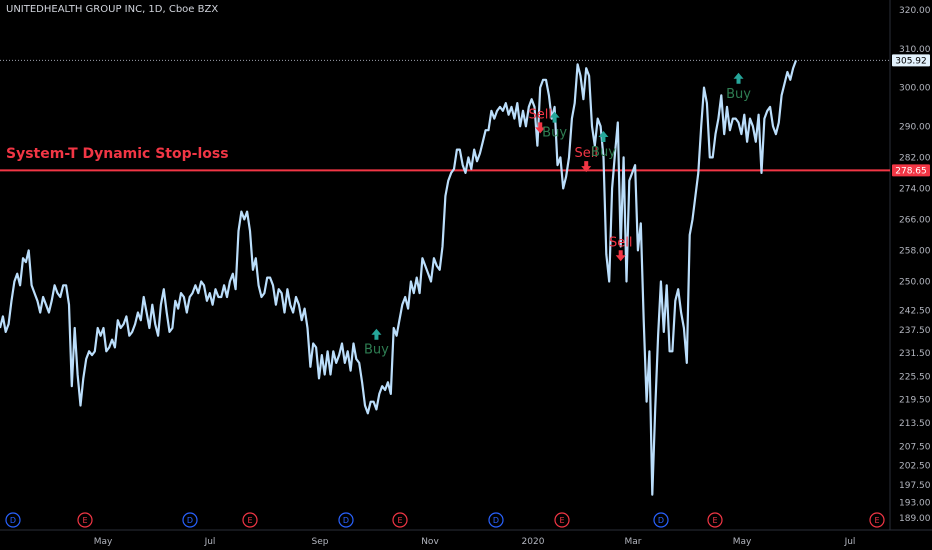  Describe the element at coordinates (915, 377) in the screenshot. I see `y-tick-label: 225.50` at that location.